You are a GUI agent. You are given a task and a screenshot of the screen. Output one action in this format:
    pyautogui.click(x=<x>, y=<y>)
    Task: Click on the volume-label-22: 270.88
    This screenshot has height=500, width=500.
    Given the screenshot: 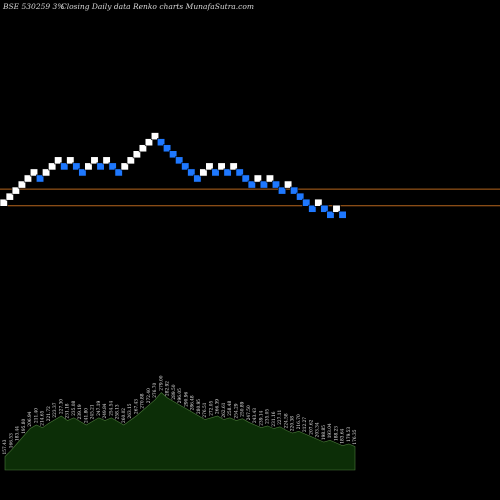 What is the action you would take?
    pyautogui.click(x=143, y=400)
    